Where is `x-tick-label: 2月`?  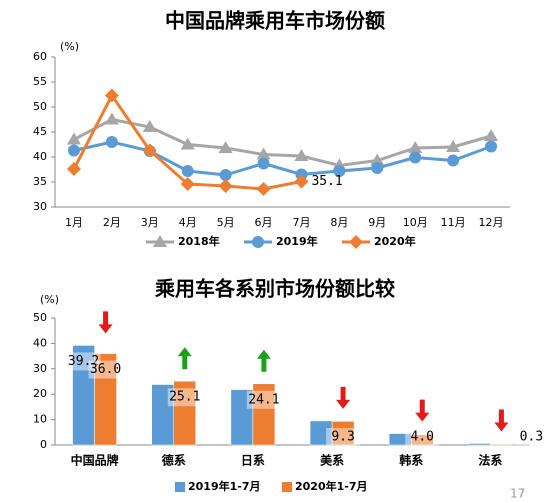 x-tick-label: 2月 is located at coordinates (112, 222).